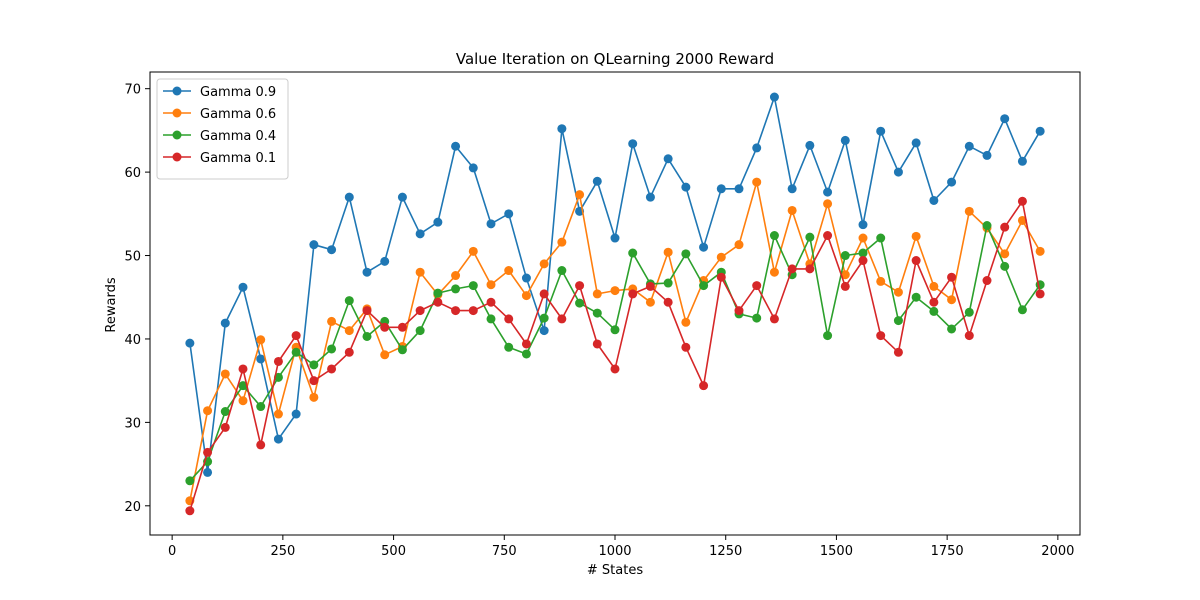  I want to click on y-tick-label: 70, so click(132, 90).